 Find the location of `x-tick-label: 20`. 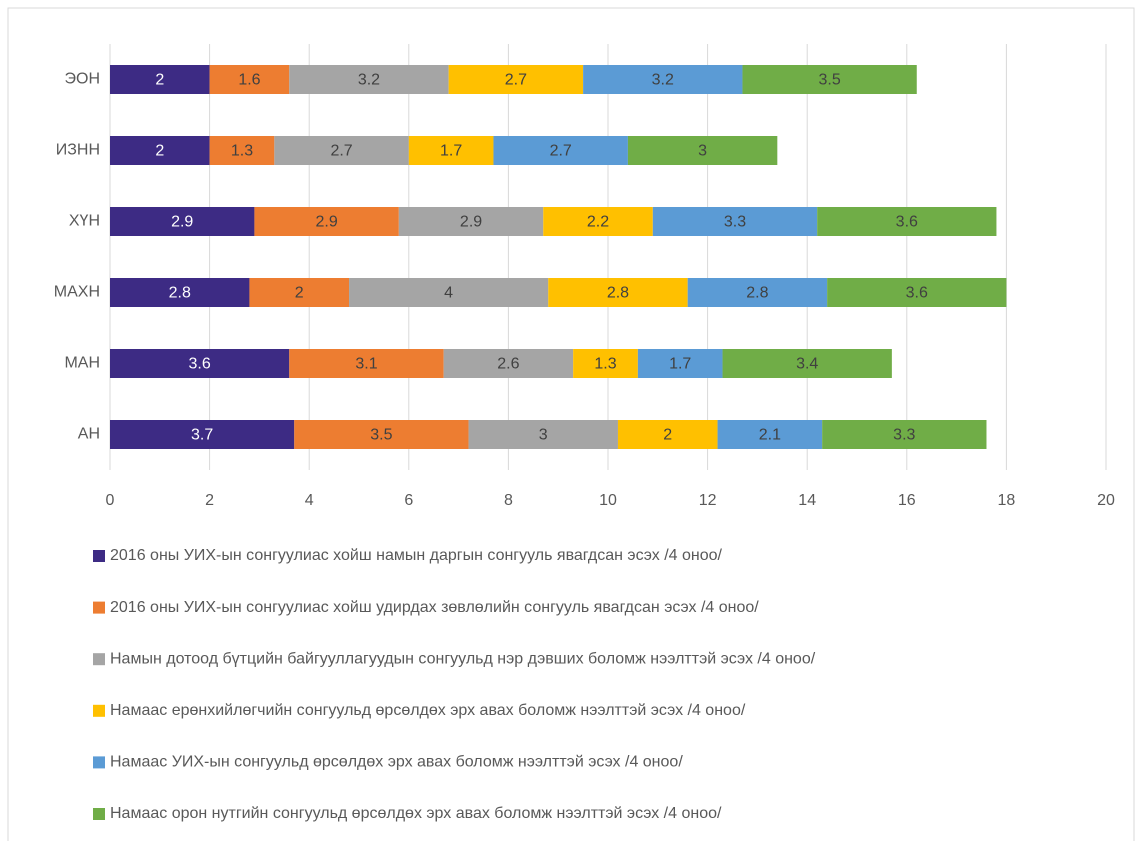

x-tick-label: 20 is located at coordinates (1106, 500).